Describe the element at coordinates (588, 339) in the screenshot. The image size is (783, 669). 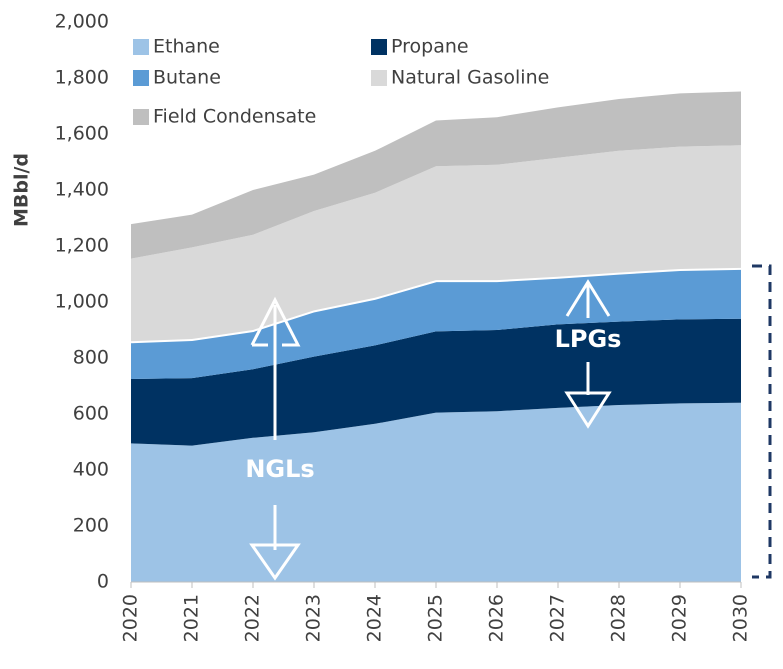
I see `annotation: LPGs` at that location.